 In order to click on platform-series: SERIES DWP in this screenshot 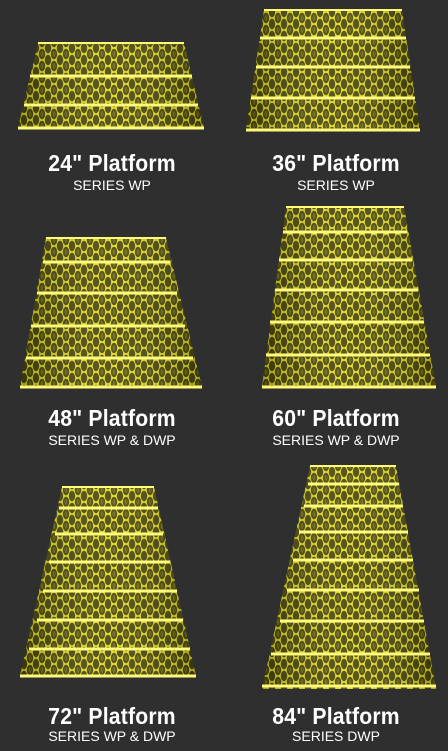, I will do `click(336, 736)`.